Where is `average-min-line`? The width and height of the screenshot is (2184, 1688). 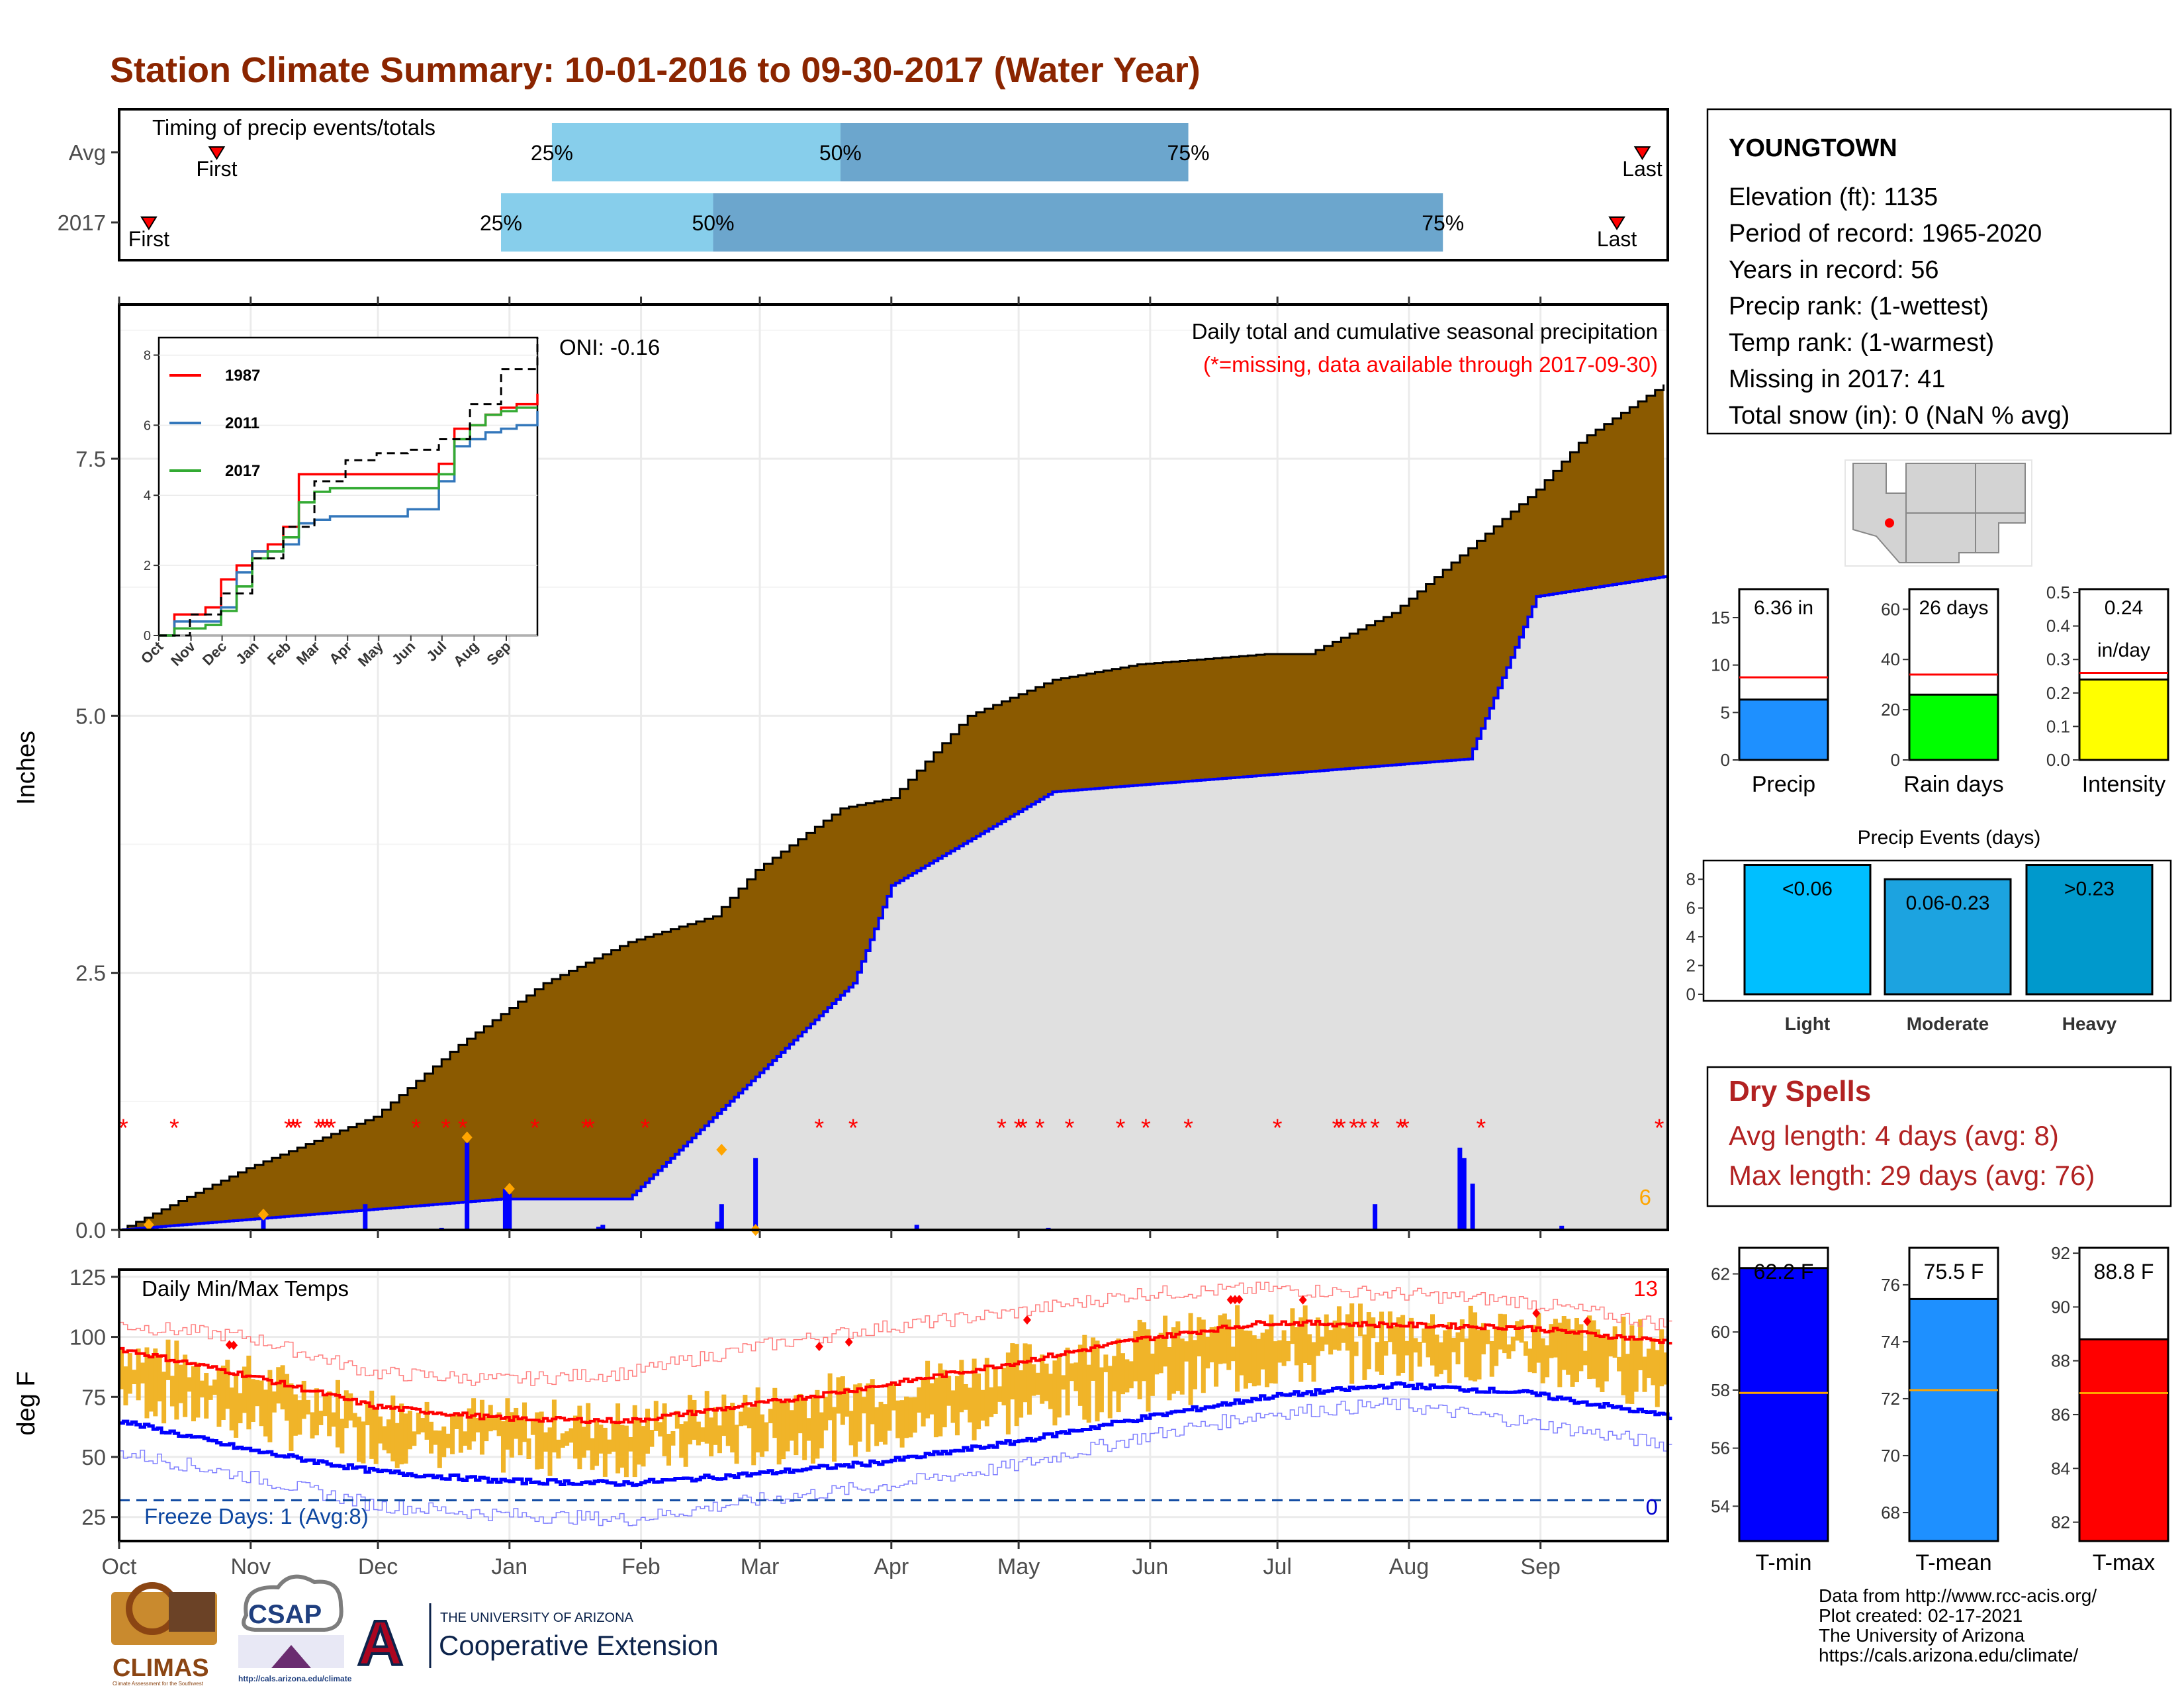
average-min-line is located at coordinates (896, 1434).